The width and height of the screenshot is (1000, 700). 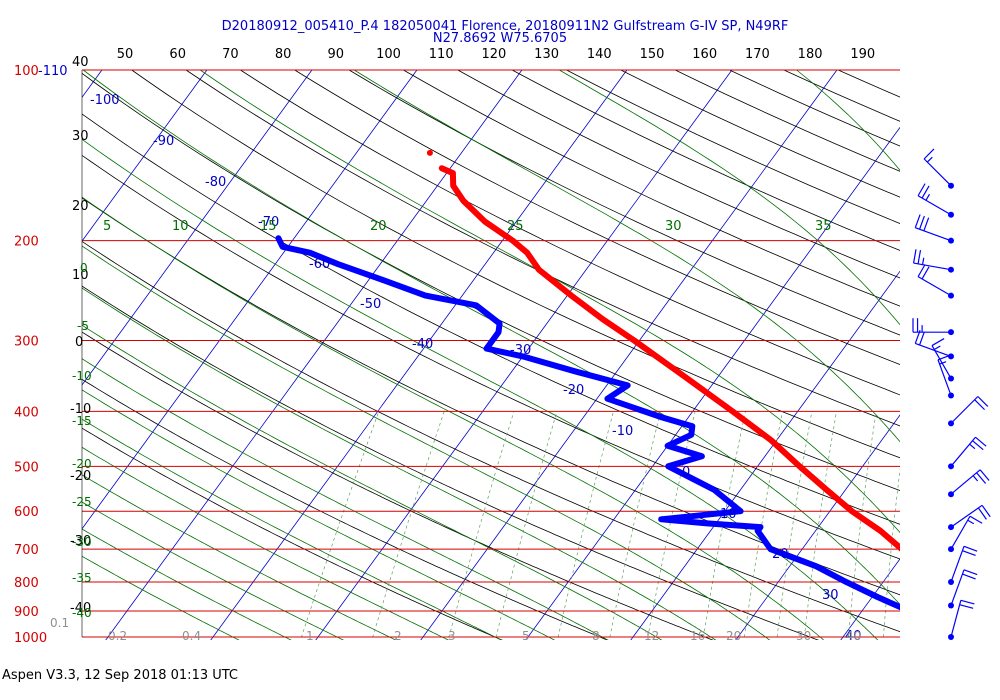 What do you see at coordinates (853, 636) in the screenshot?
I see `isotherm-label: 40` at bounding box center [853, 636].